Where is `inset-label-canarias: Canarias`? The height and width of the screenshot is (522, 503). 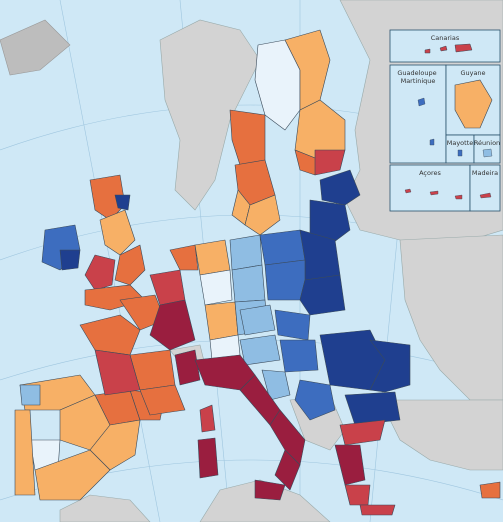
inset-label-canarias: Canarias is located at coordinates (445, 38).